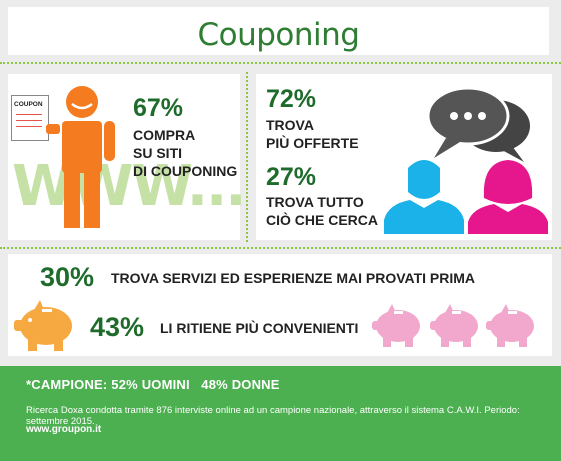  Describe the element at coordinates (64, 429) in the screenshot. I see `website-link: www.groupon.it` at that location.